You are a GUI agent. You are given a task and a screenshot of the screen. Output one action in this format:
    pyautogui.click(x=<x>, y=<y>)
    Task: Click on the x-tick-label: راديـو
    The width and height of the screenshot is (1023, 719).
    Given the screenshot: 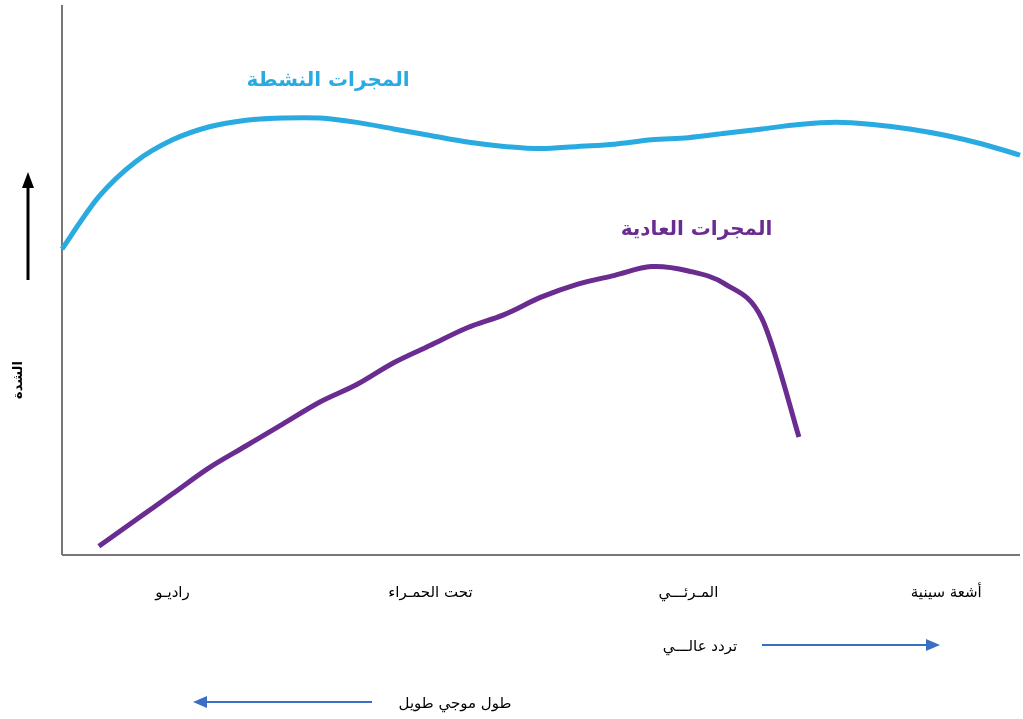 What is the action you would take?
    pyautogui.click(x=172, y=592)
    